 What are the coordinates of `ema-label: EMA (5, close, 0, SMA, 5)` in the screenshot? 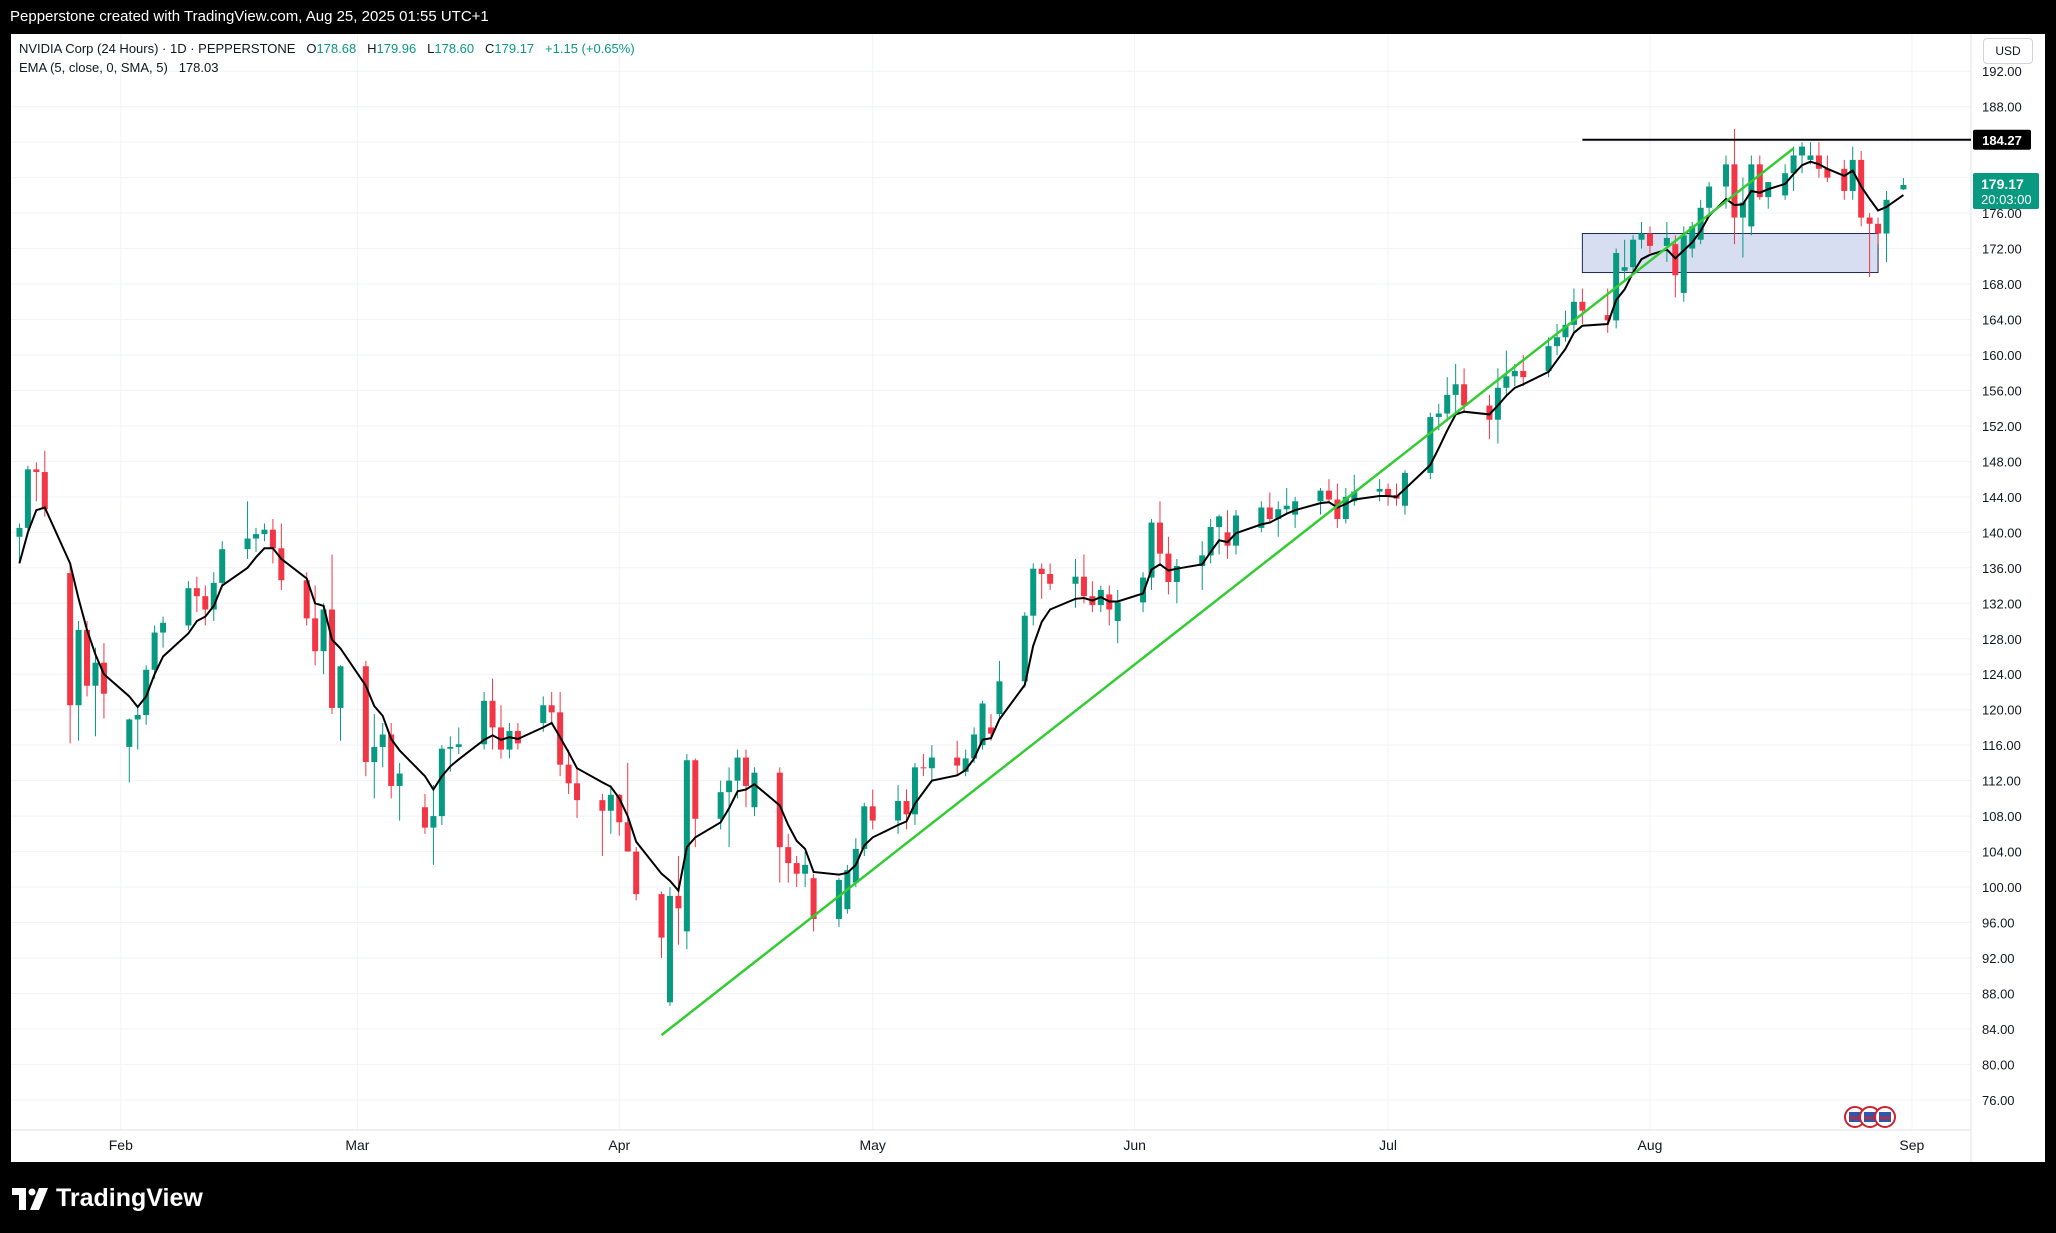 It's located at (93, 67).